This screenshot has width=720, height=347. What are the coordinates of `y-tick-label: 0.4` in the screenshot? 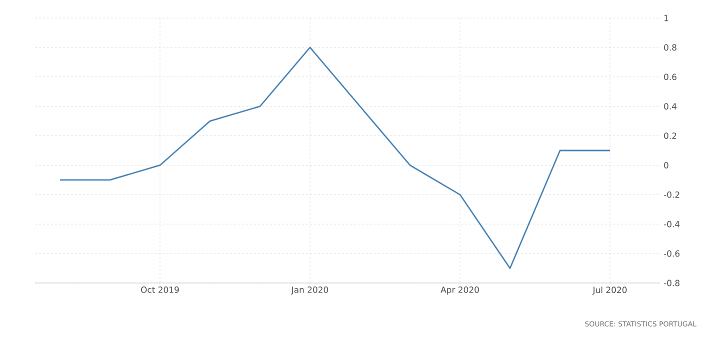 It's located at (670, 106).